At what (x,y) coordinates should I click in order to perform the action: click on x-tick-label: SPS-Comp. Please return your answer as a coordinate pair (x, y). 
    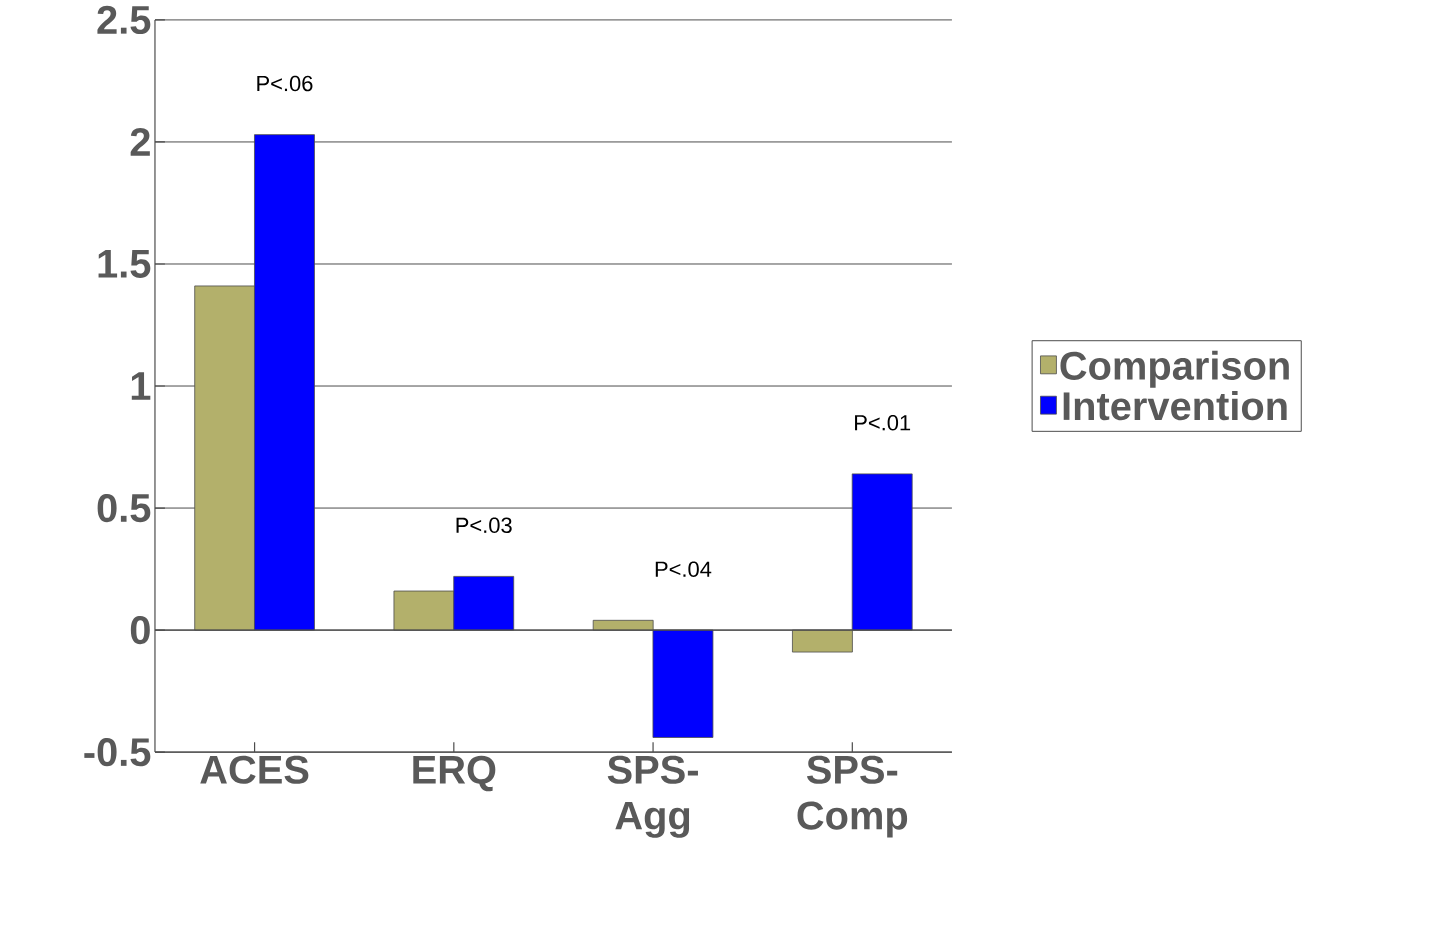
    Looking at the image, I should click on (852, 796).